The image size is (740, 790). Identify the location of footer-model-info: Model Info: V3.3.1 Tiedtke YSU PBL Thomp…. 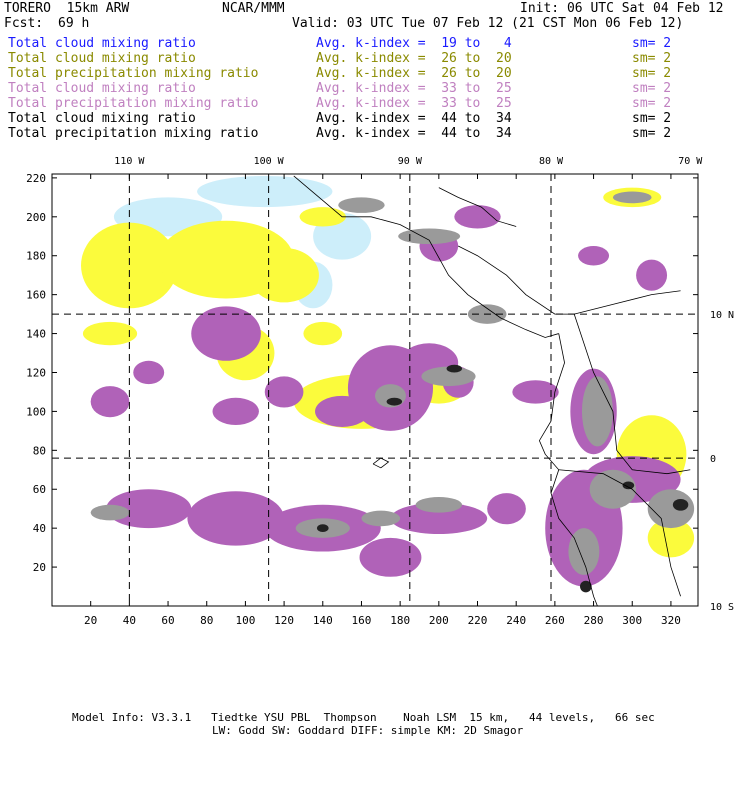
(363, 717).